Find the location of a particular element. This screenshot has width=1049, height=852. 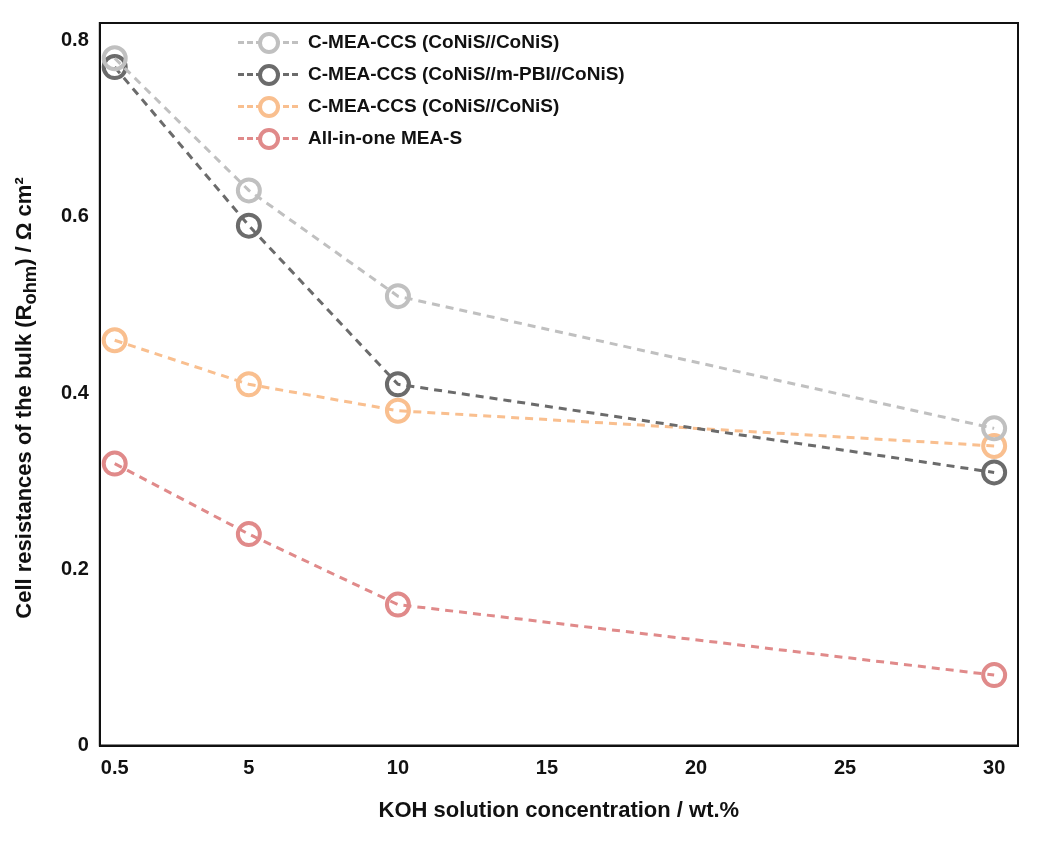

x-tick-label: 10 is located at coordinates (398, 767).